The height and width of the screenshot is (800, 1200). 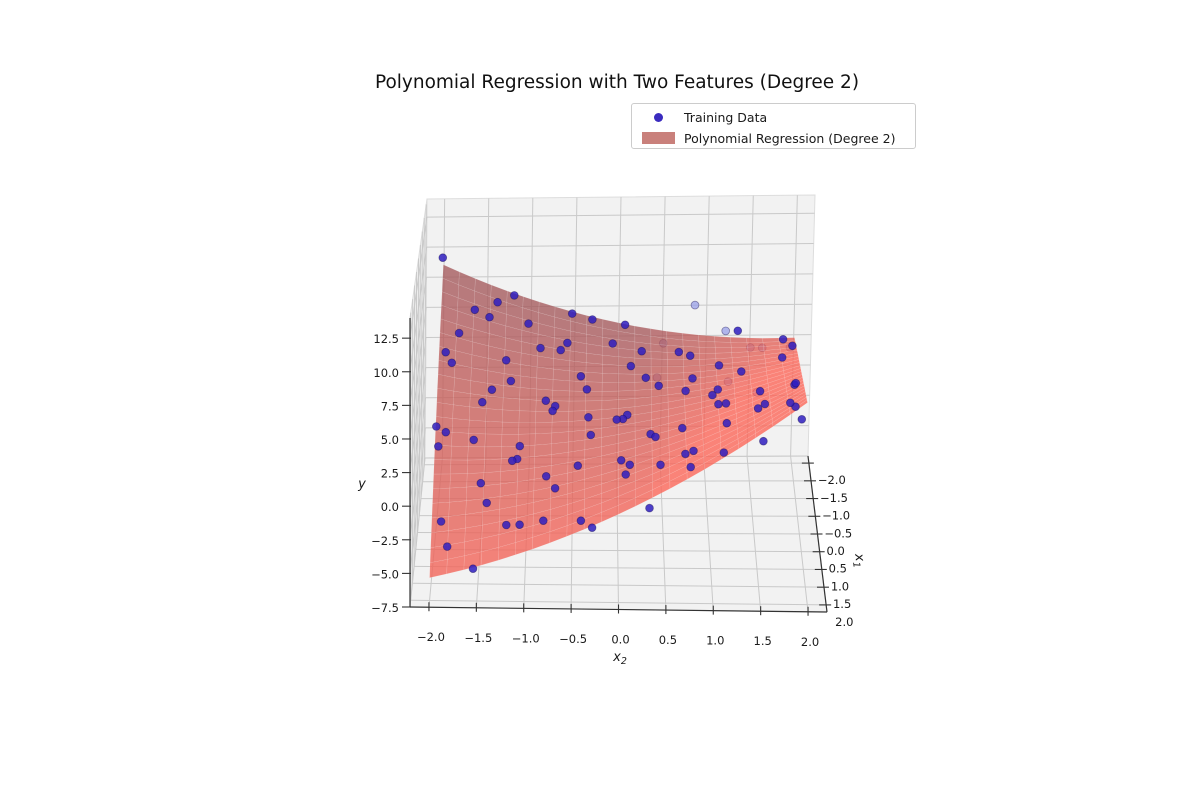 What do you see at coordinates (386, 339) in the screenshot?
I see `tick-label: 12.5` at bounding box center [386, 339].